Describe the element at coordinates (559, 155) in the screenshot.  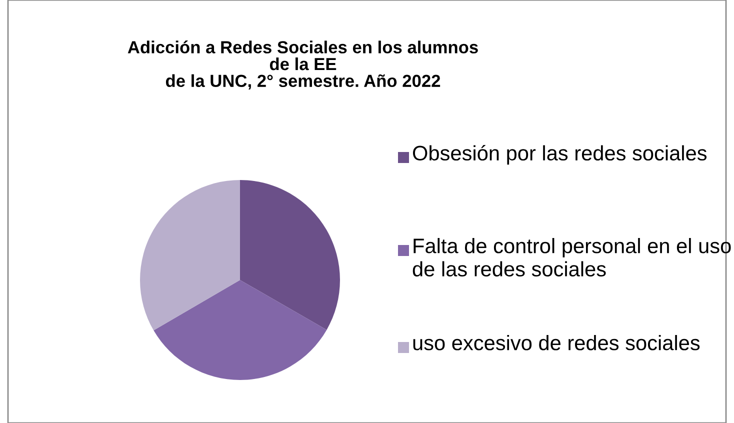
I see `legend-label: Obsesión por las redes sociales` at that location.